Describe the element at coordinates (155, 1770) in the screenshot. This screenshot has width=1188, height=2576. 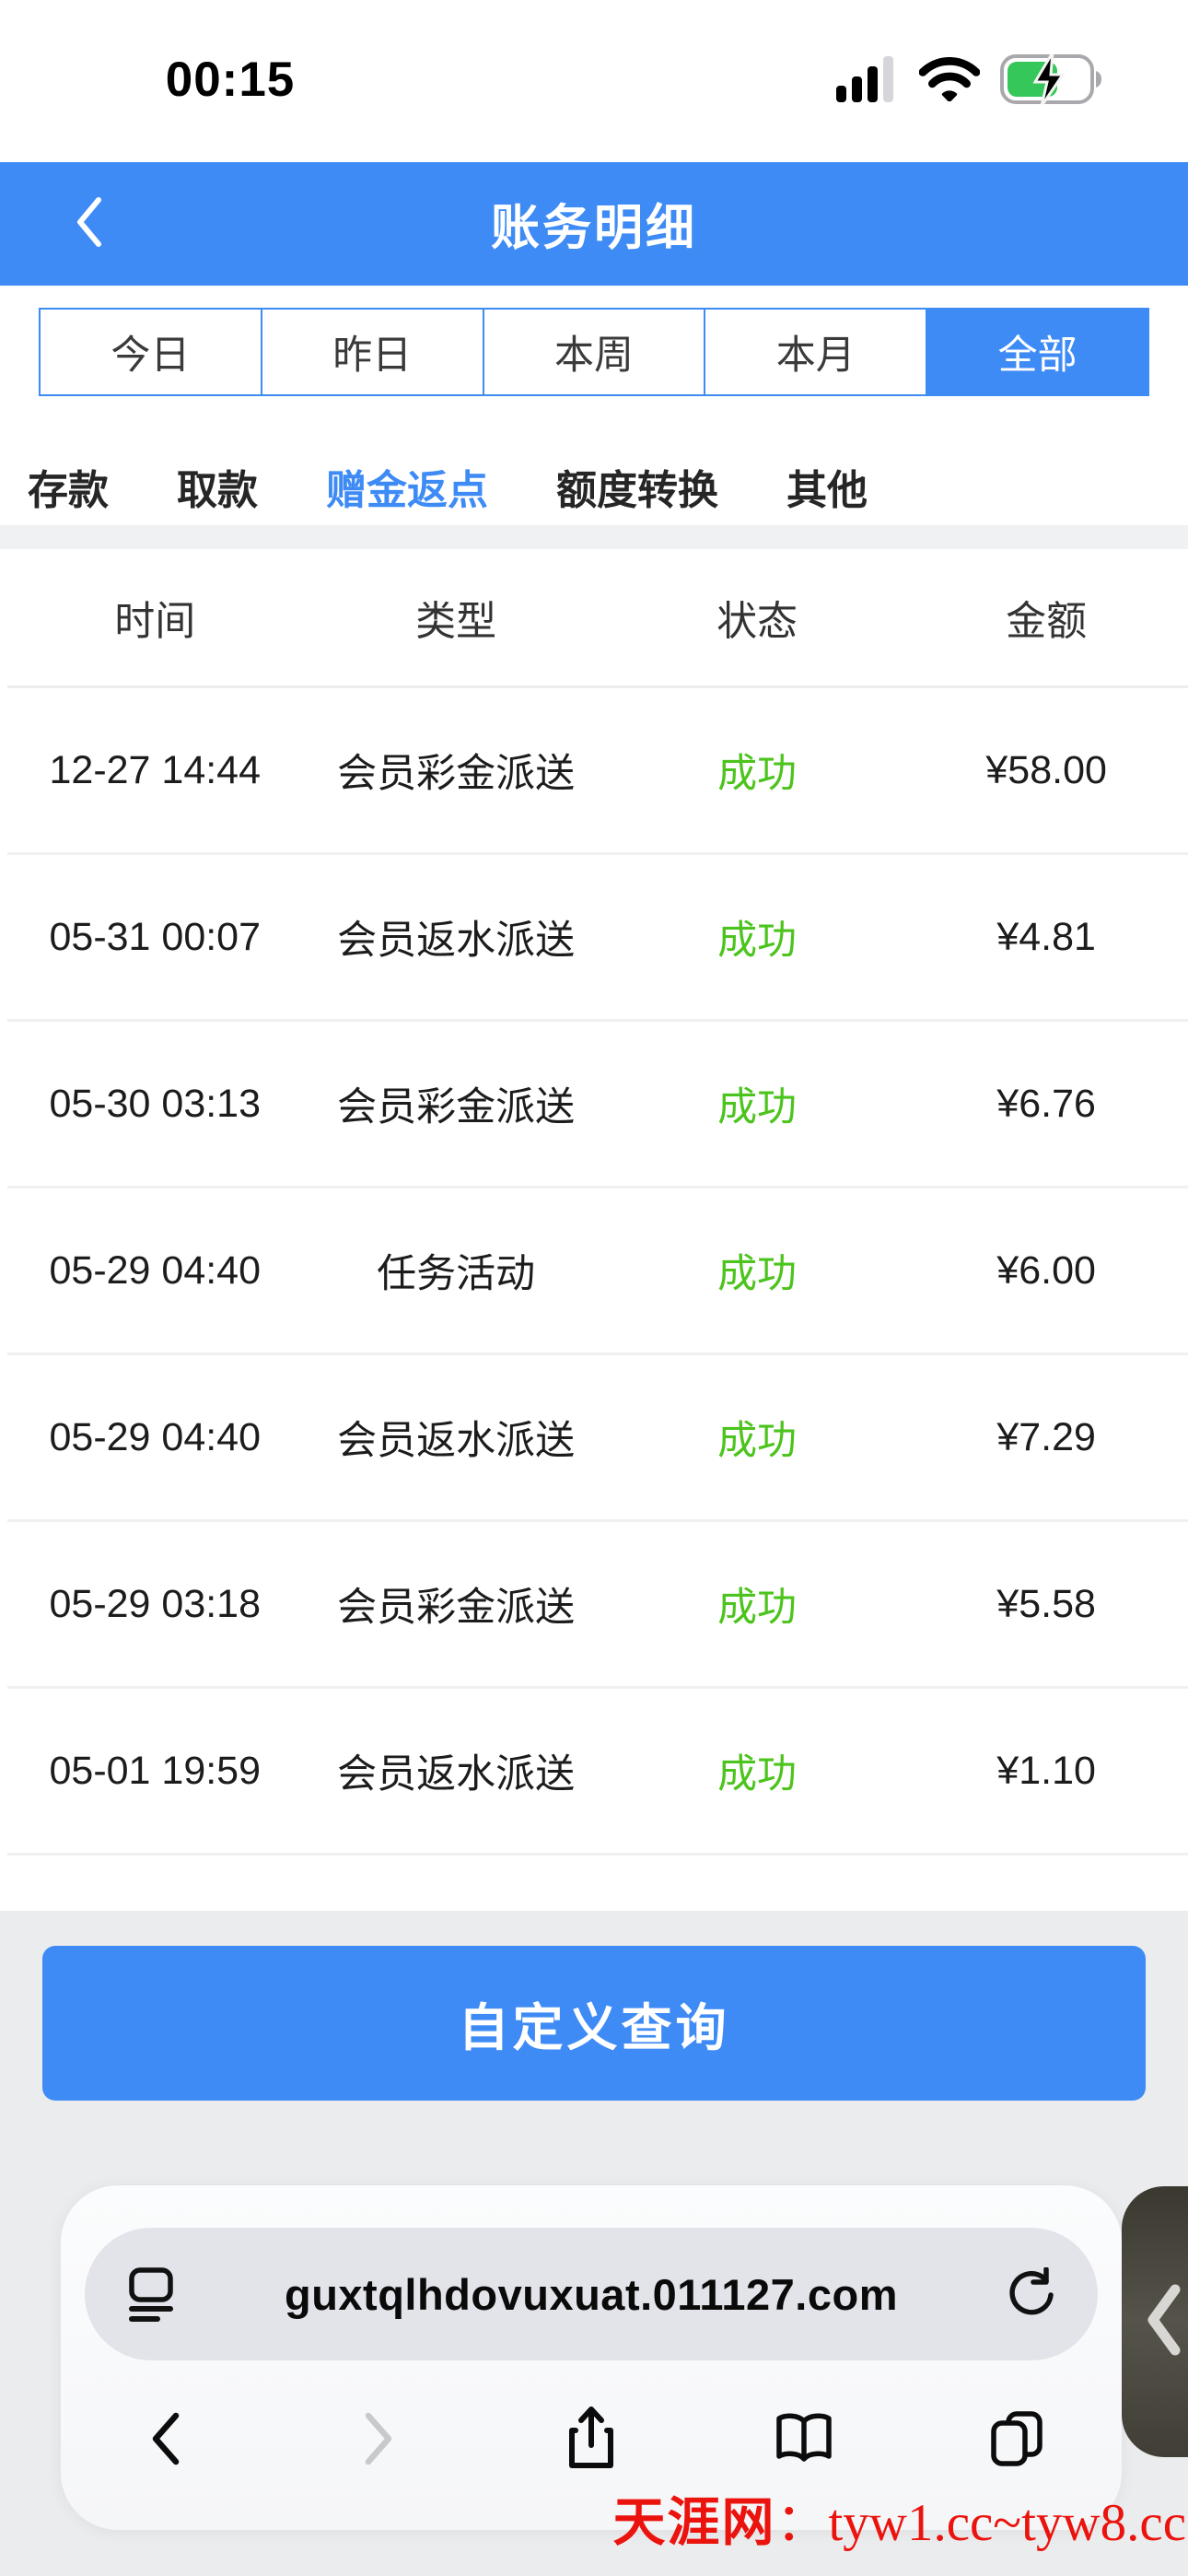
I see `cell-time: 05-01 19:59` at that location.